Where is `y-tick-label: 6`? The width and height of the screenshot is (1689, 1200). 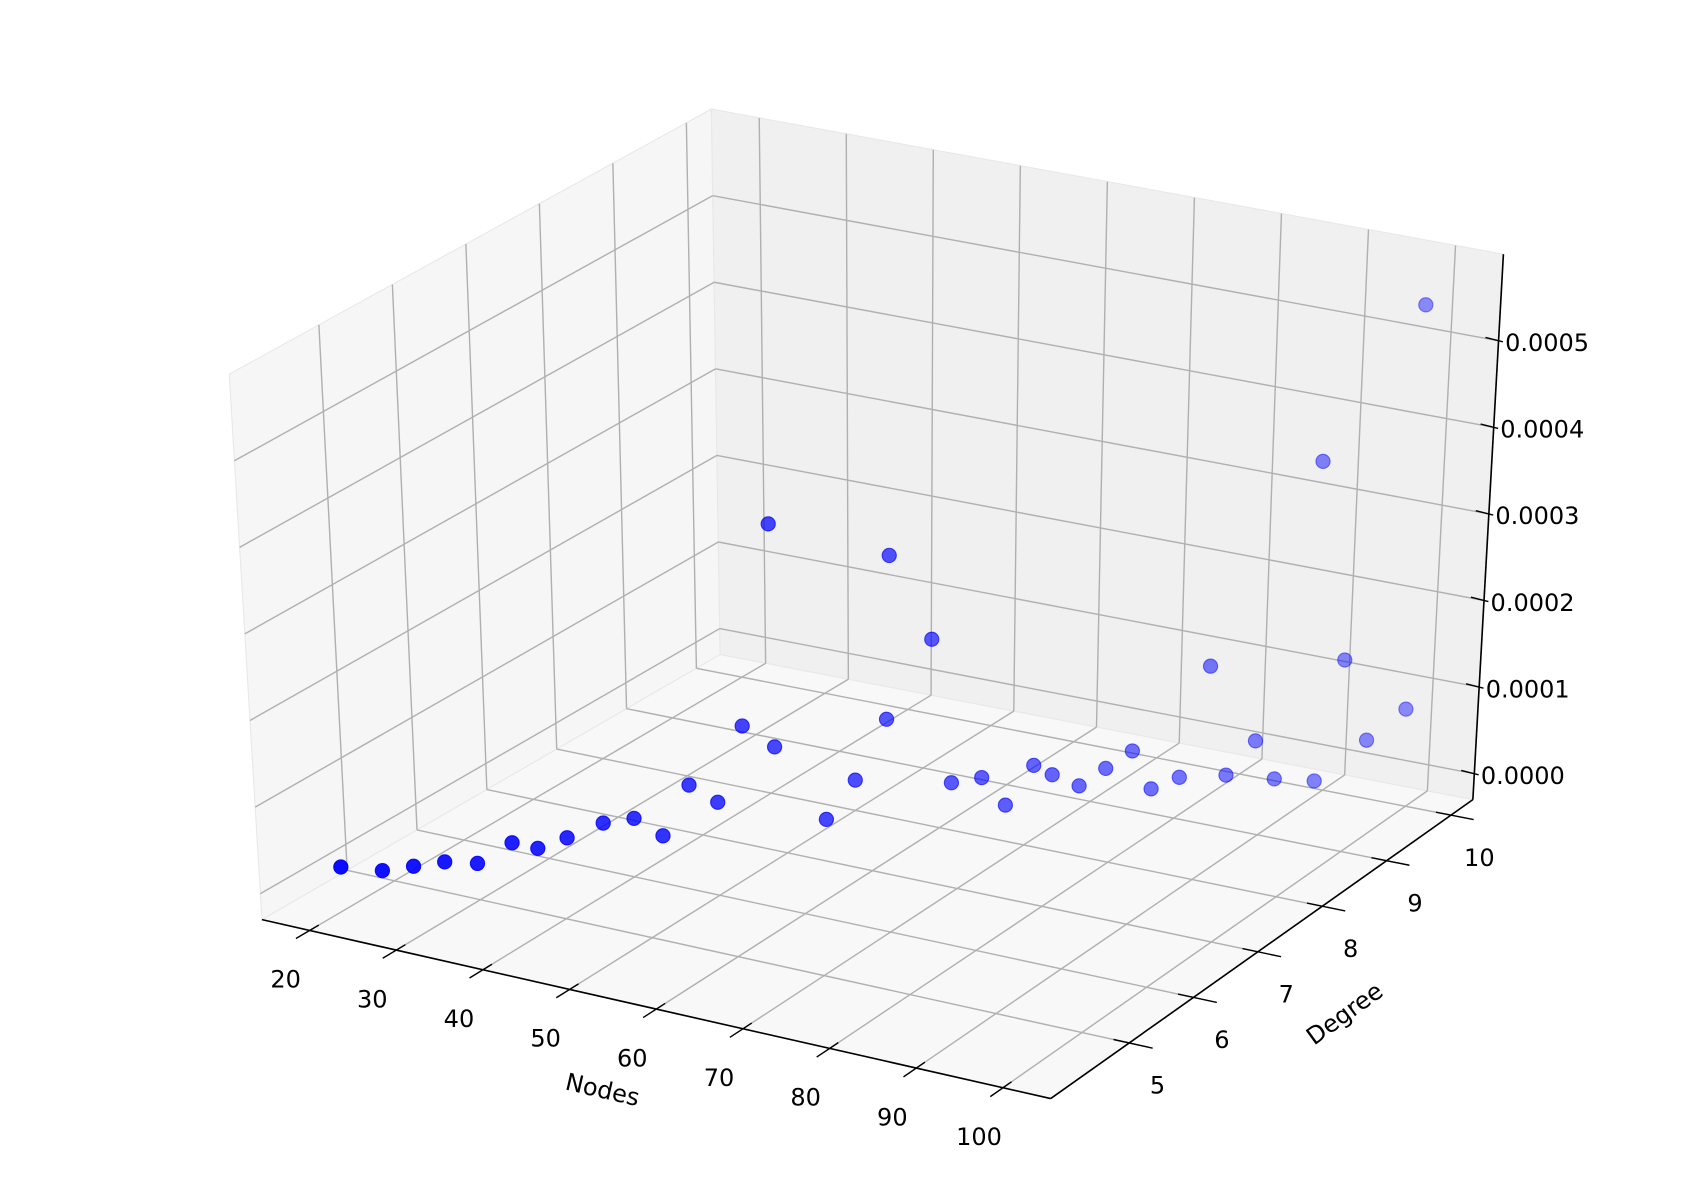 y-tick-label: 6 is located at coordinates (1221, 1040).